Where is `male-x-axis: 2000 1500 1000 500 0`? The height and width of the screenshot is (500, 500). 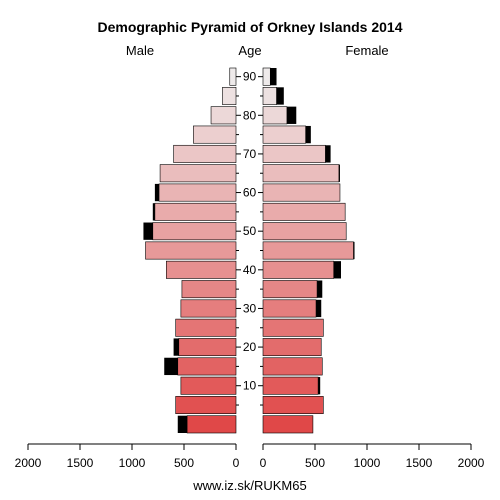
male-x-axis: 2000 1500 1000 500 0 is located at coordinates (127, 456).